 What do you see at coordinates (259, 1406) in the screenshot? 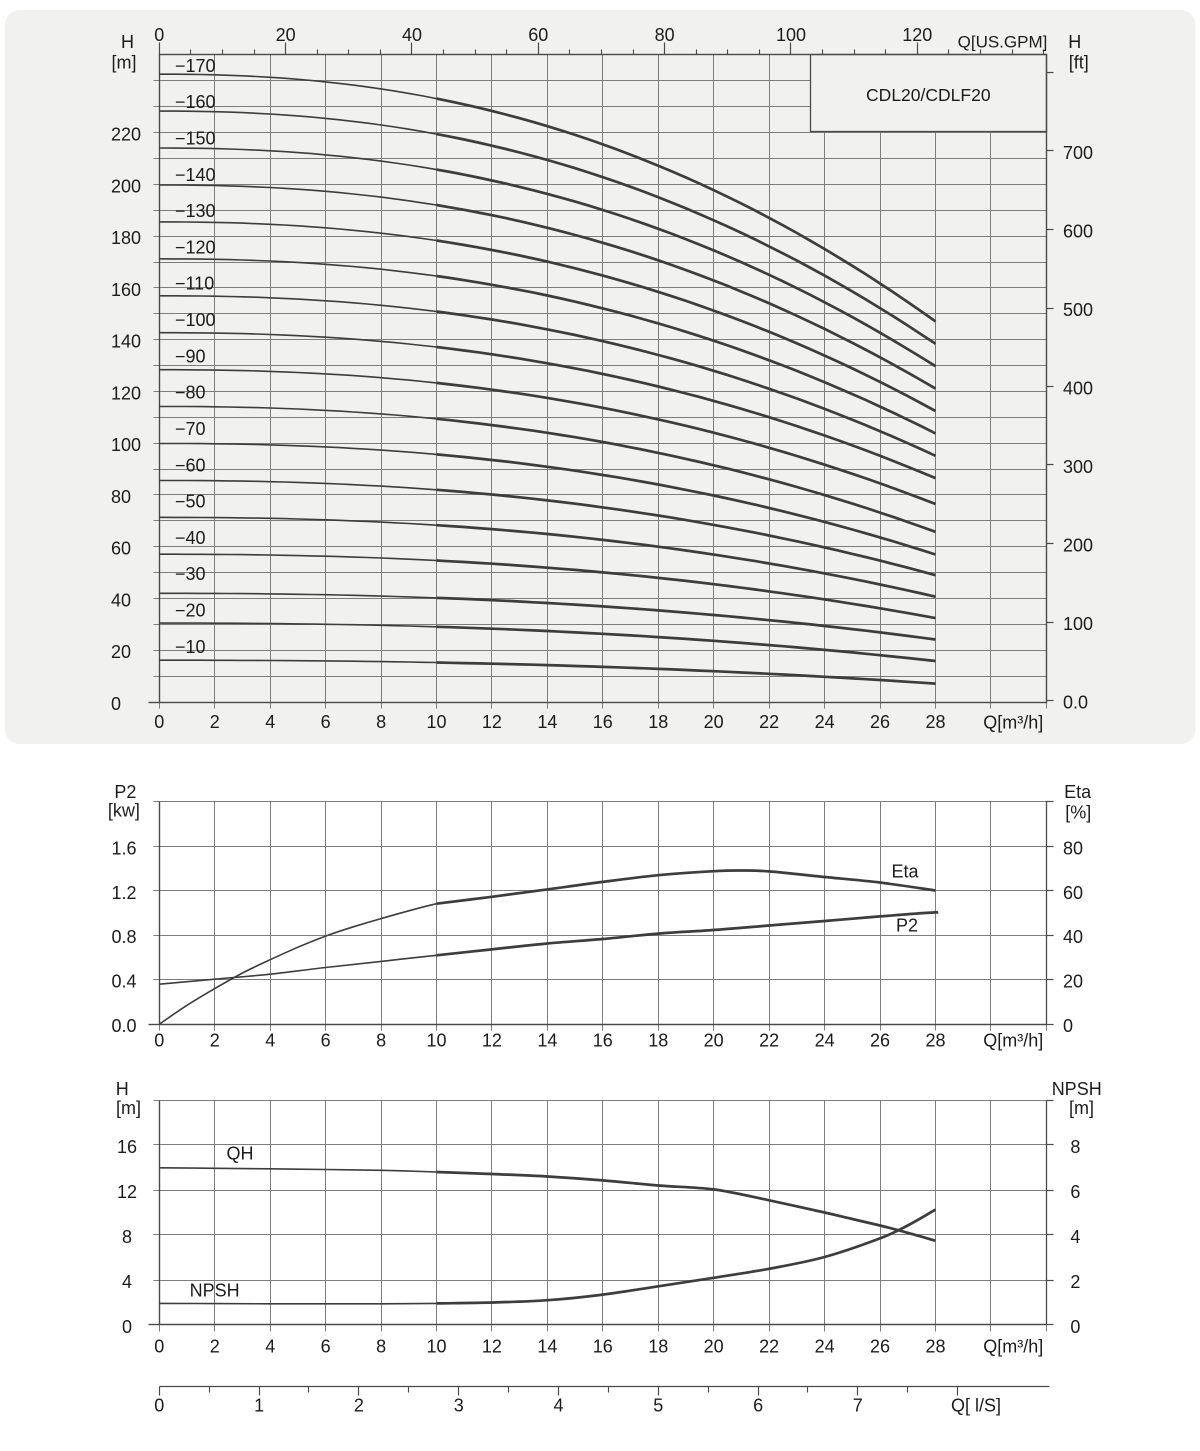
I see `svg-text: 1` at bounding box center [259, 1406].